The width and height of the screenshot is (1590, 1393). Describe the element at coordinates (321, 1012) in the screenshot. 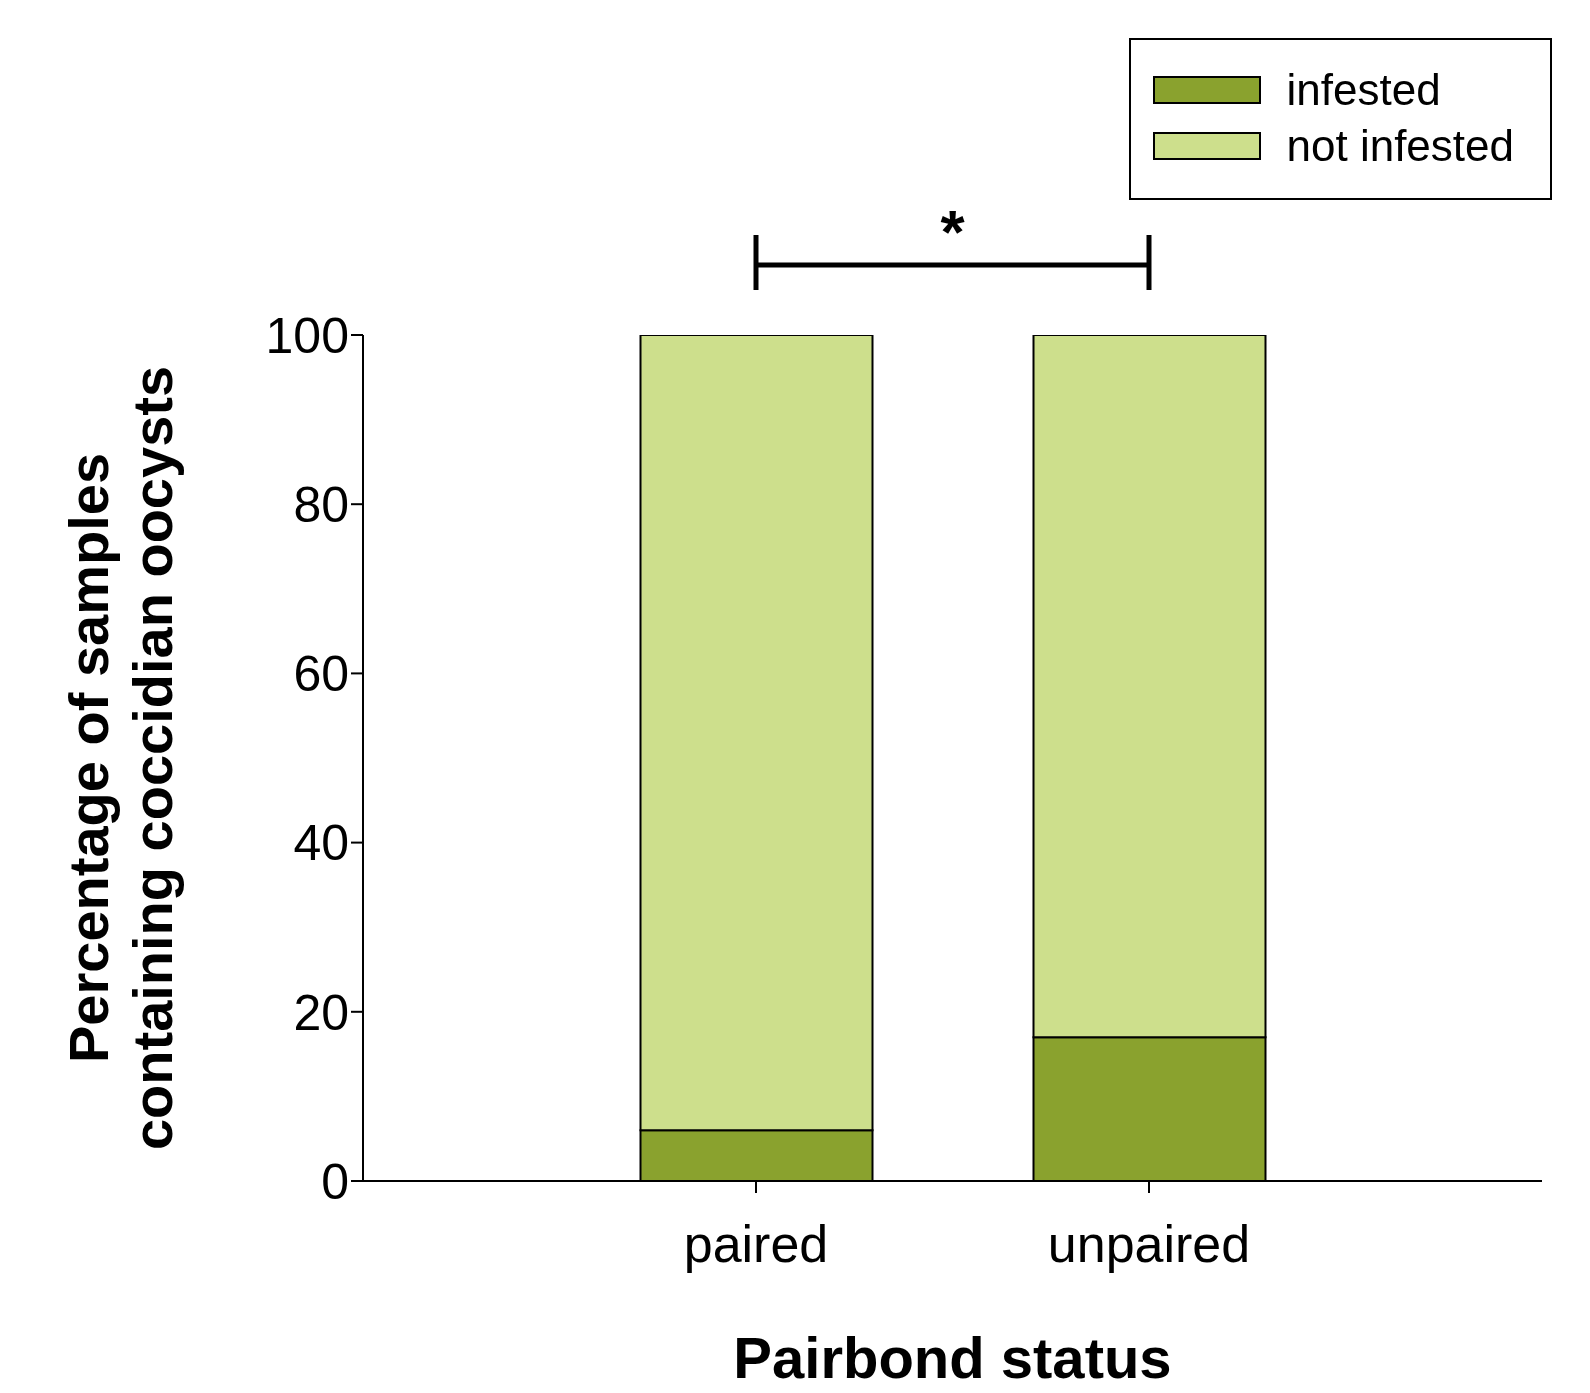

I see `y-tick-label: 20` at that location.